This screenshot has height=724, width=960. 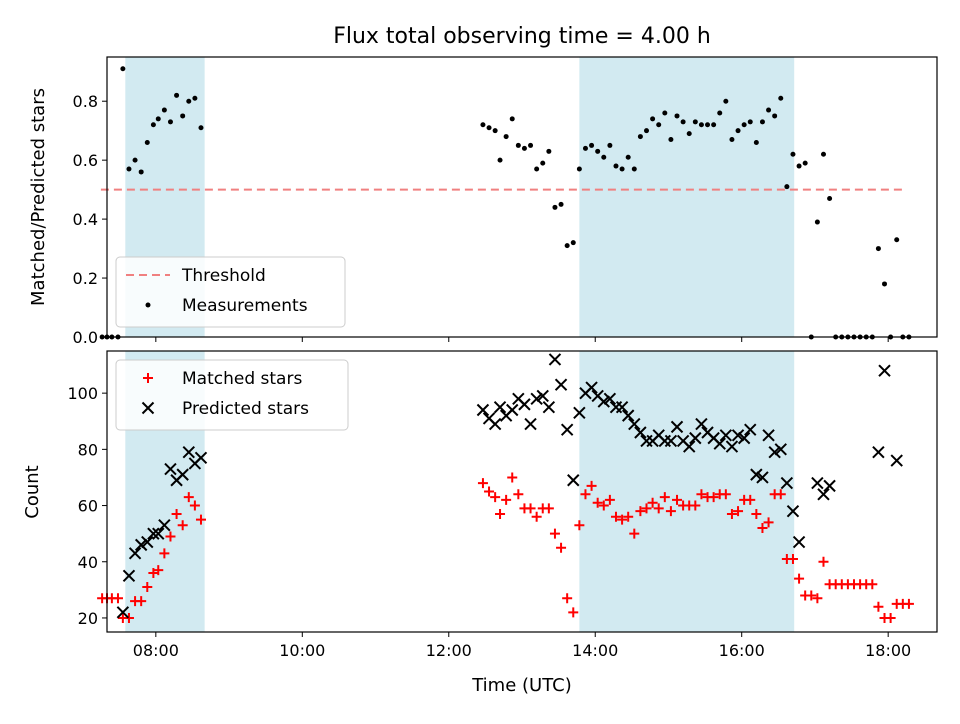 I want to click on legend-label: Matched stars, so click(x=242, y=379).